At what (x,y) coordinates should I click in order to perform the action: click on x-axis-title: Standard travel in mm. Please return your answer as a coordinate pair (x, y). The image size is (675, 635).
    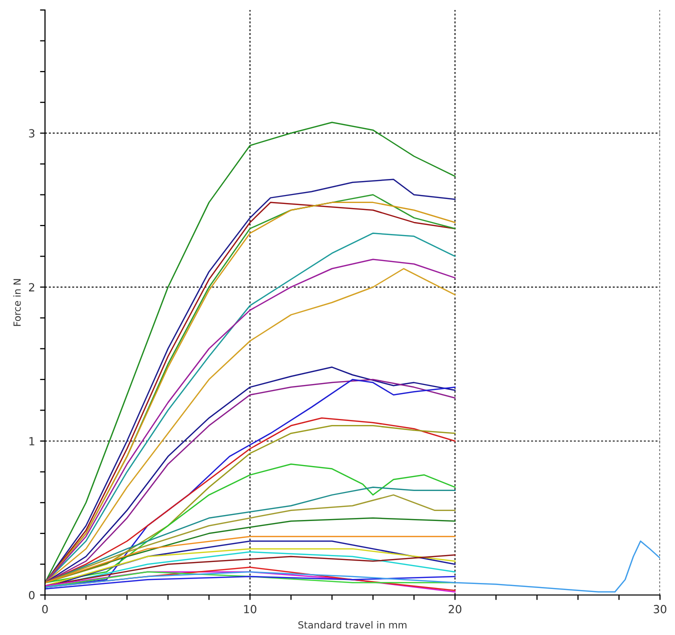
    Looking at the image, I should click on (352, 625).